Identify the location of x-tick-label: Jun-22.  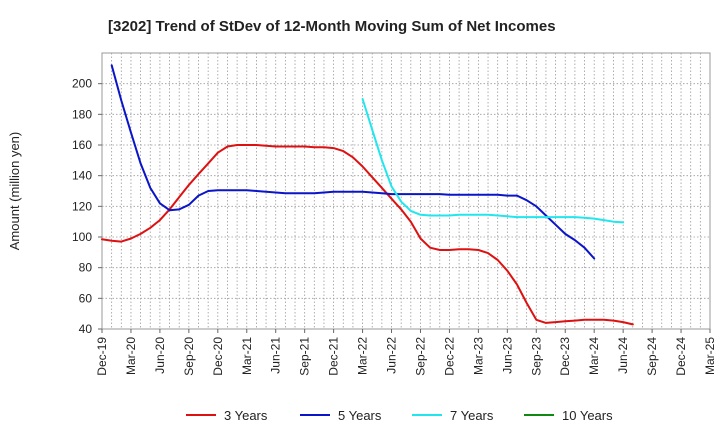
(392, 355).